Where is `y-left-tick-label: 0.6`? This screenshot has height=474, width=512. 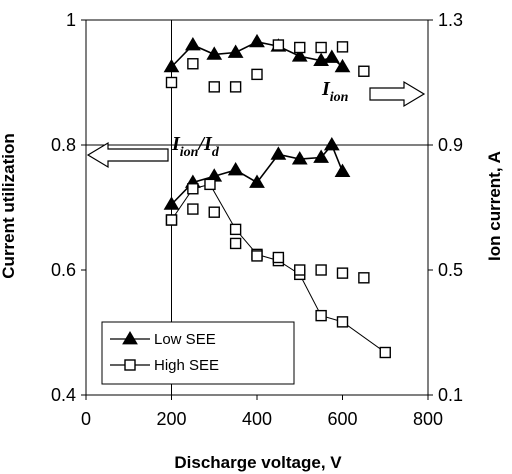
y-left-tick-label: 0.6 is located at coordinates (63, 270).